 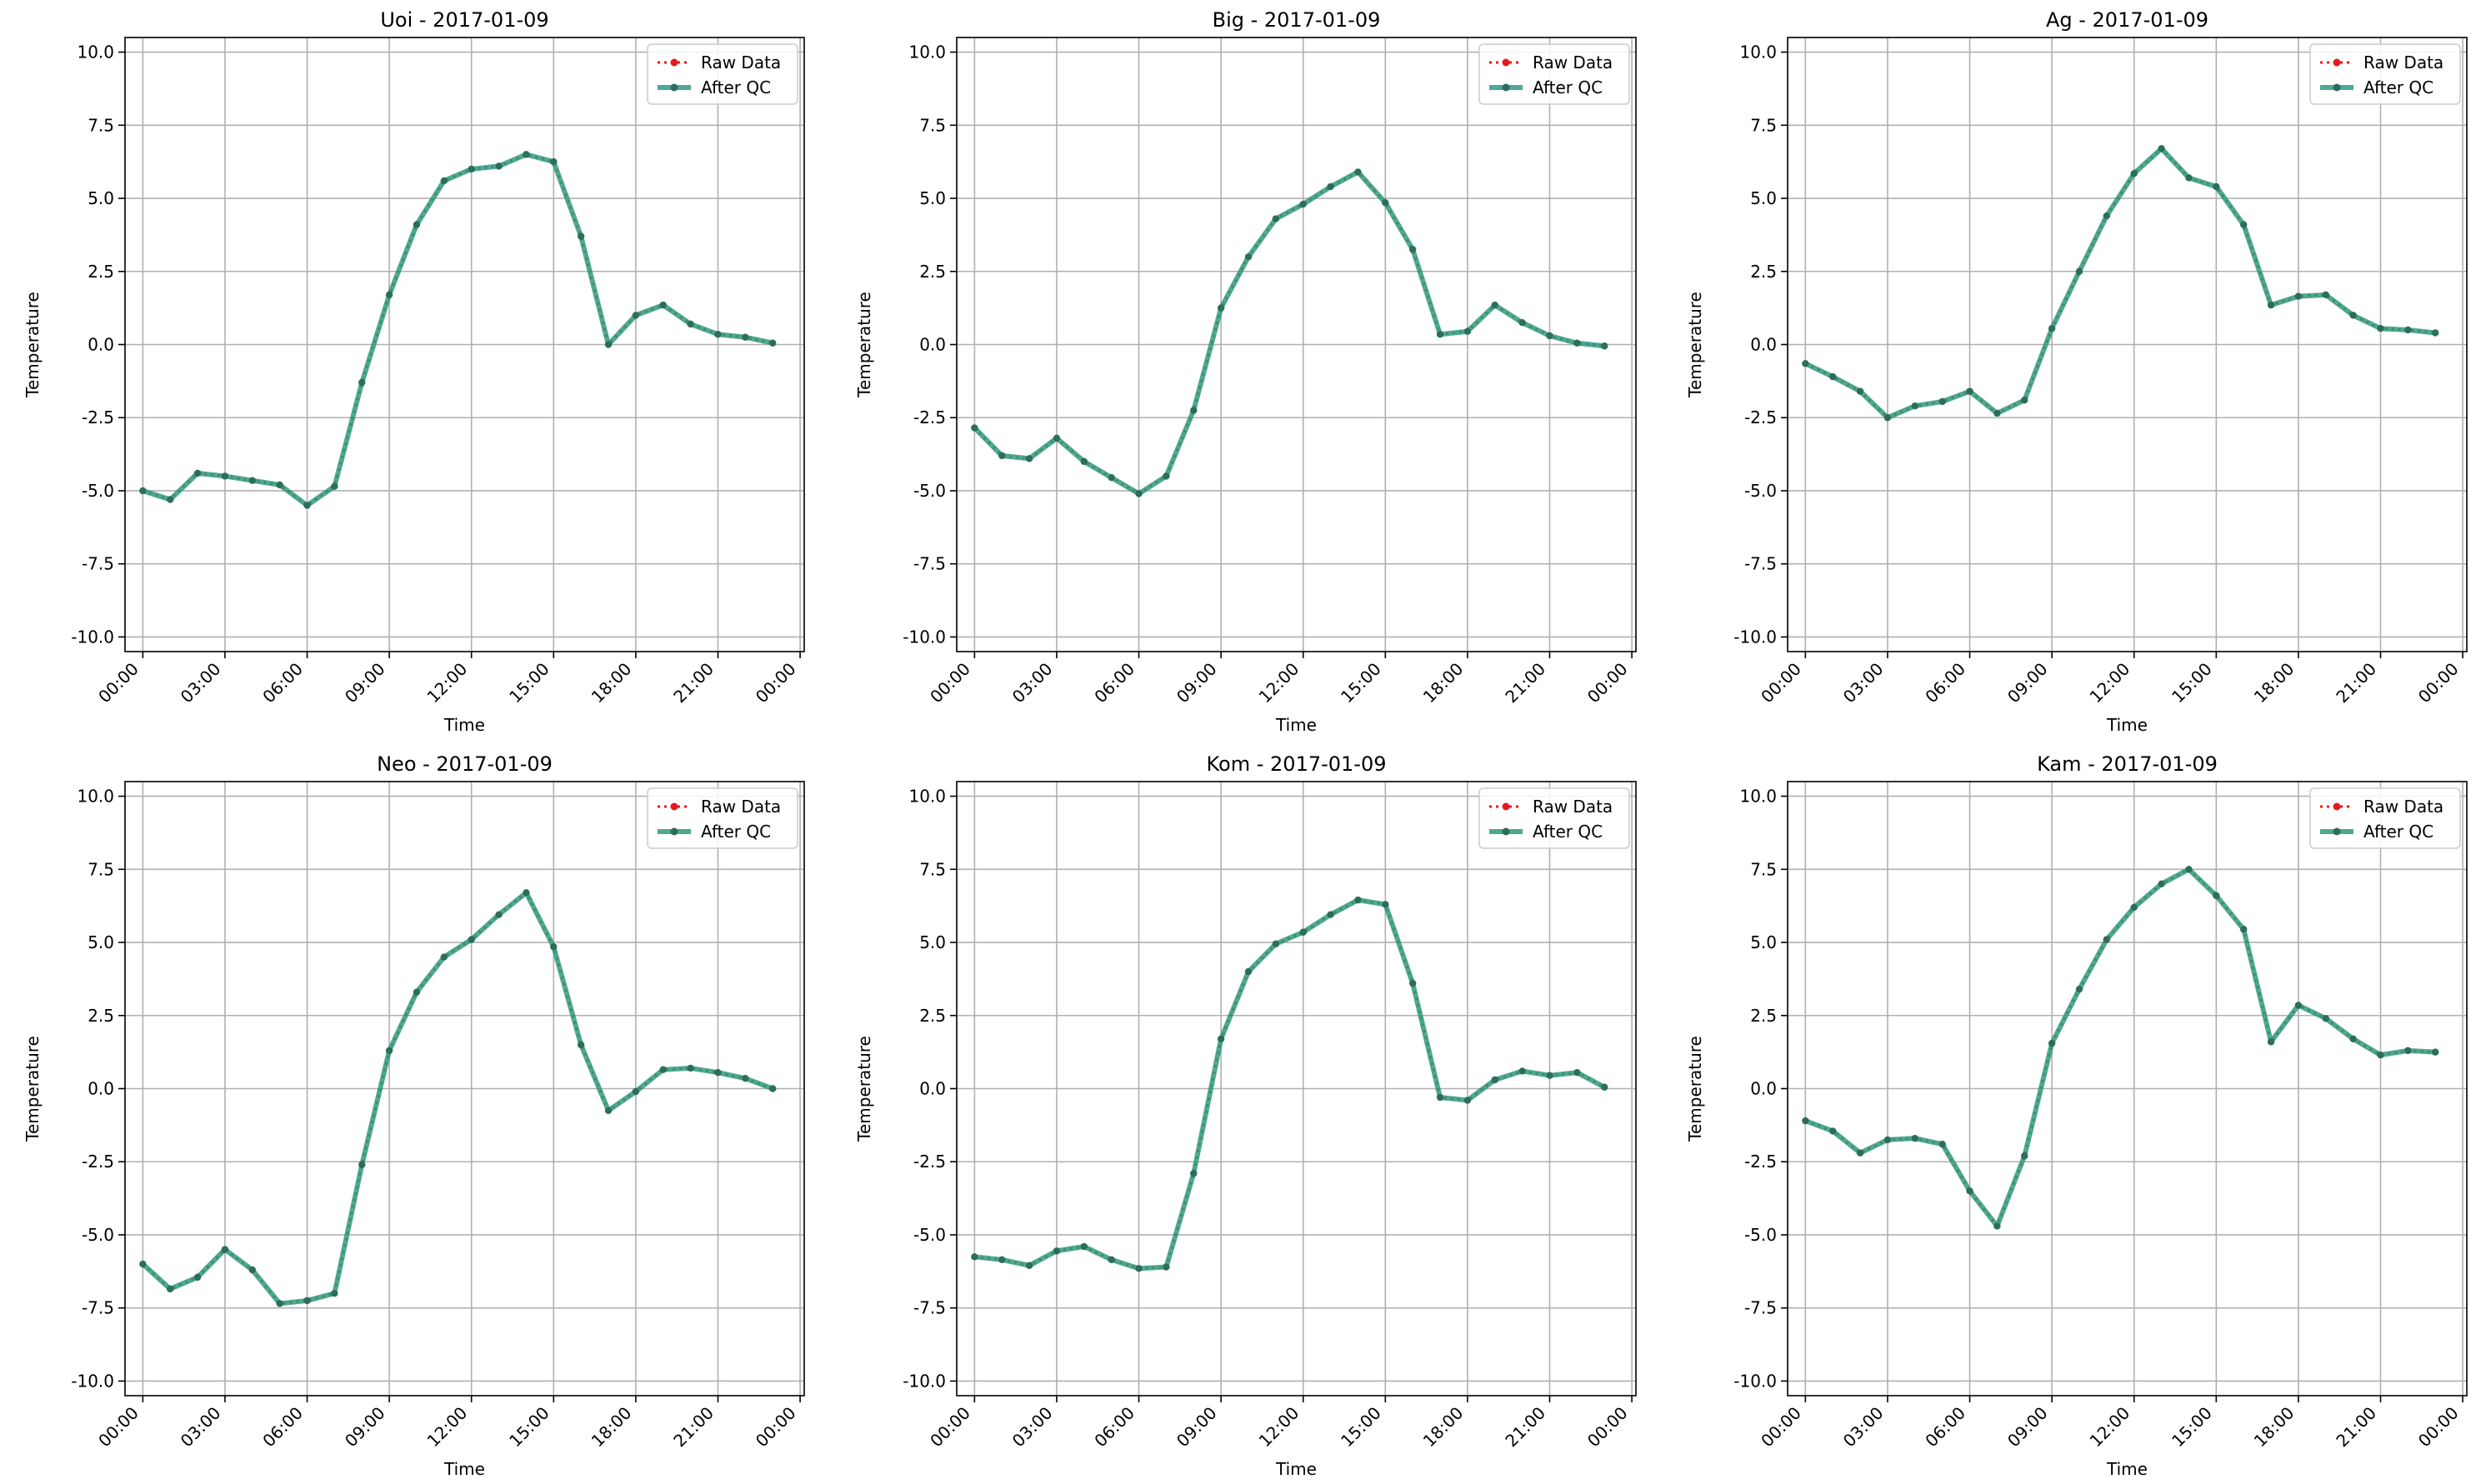 I want to click on y-tick-label: 2.5, so click(x=101, y=272).